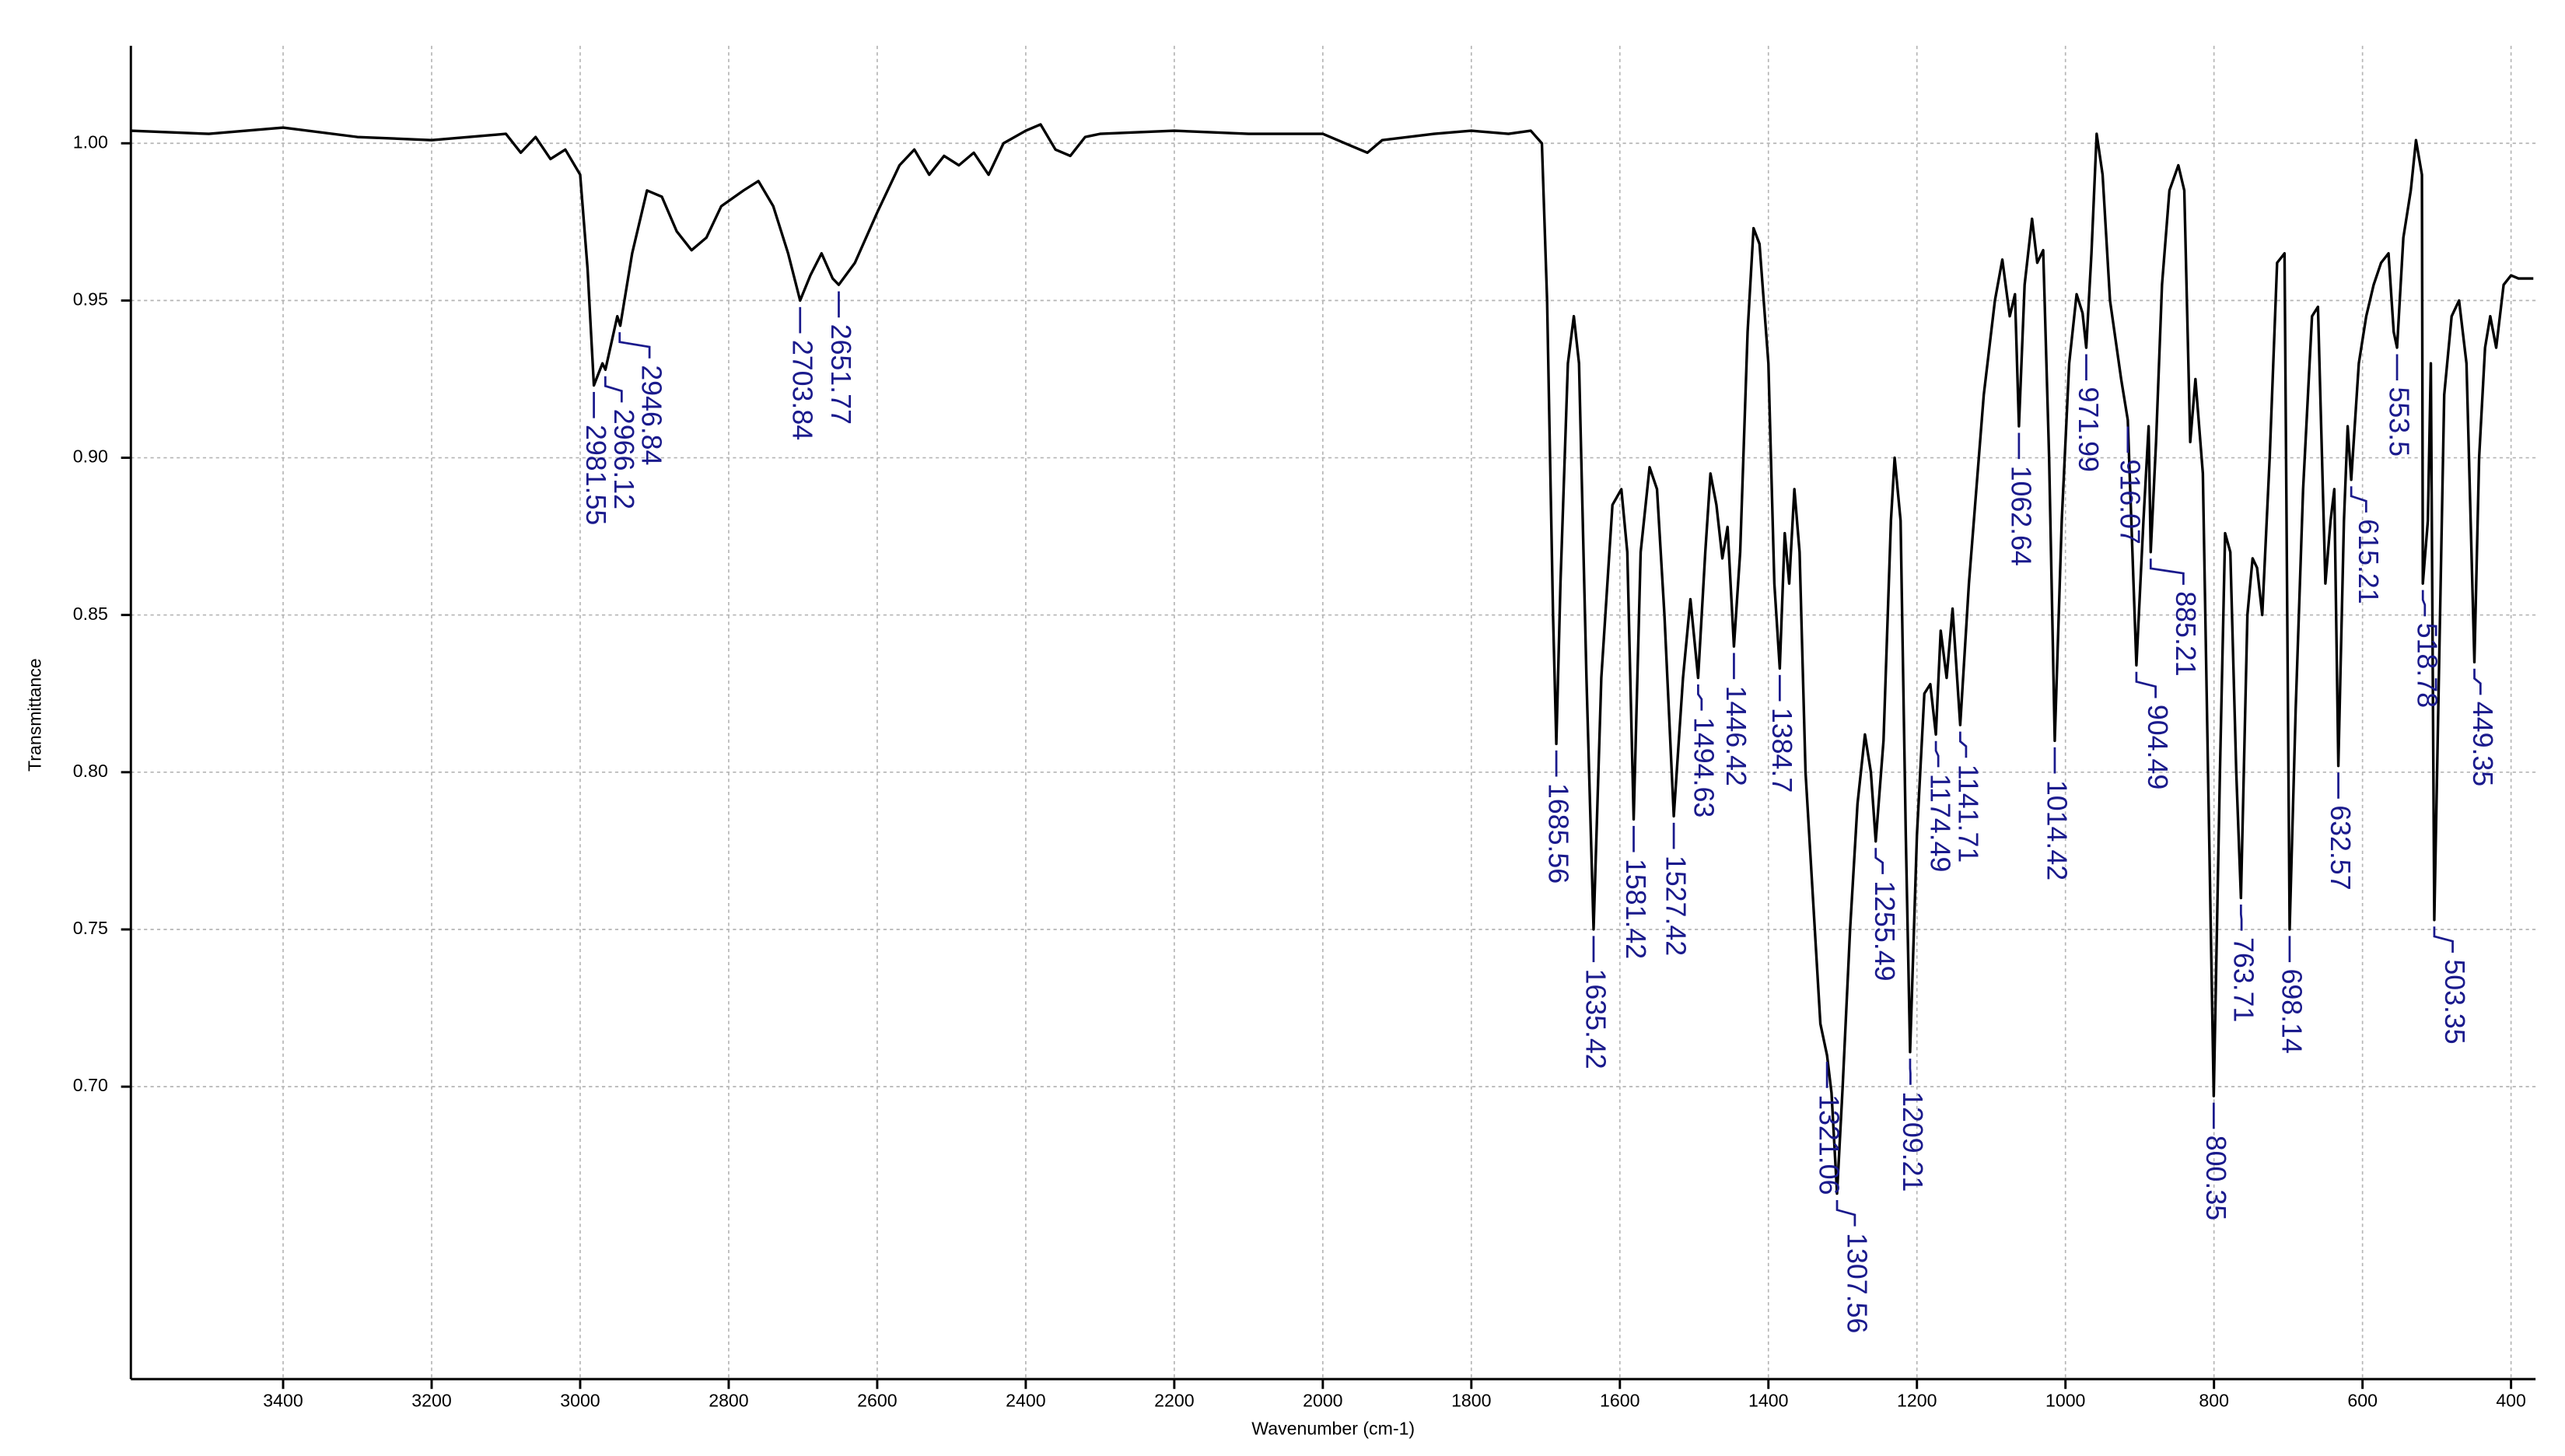 Image resolution: width=2565 pixels, height=1456 pixels. I want to click on peak-label: 1307.56, so click(1856, 1283).